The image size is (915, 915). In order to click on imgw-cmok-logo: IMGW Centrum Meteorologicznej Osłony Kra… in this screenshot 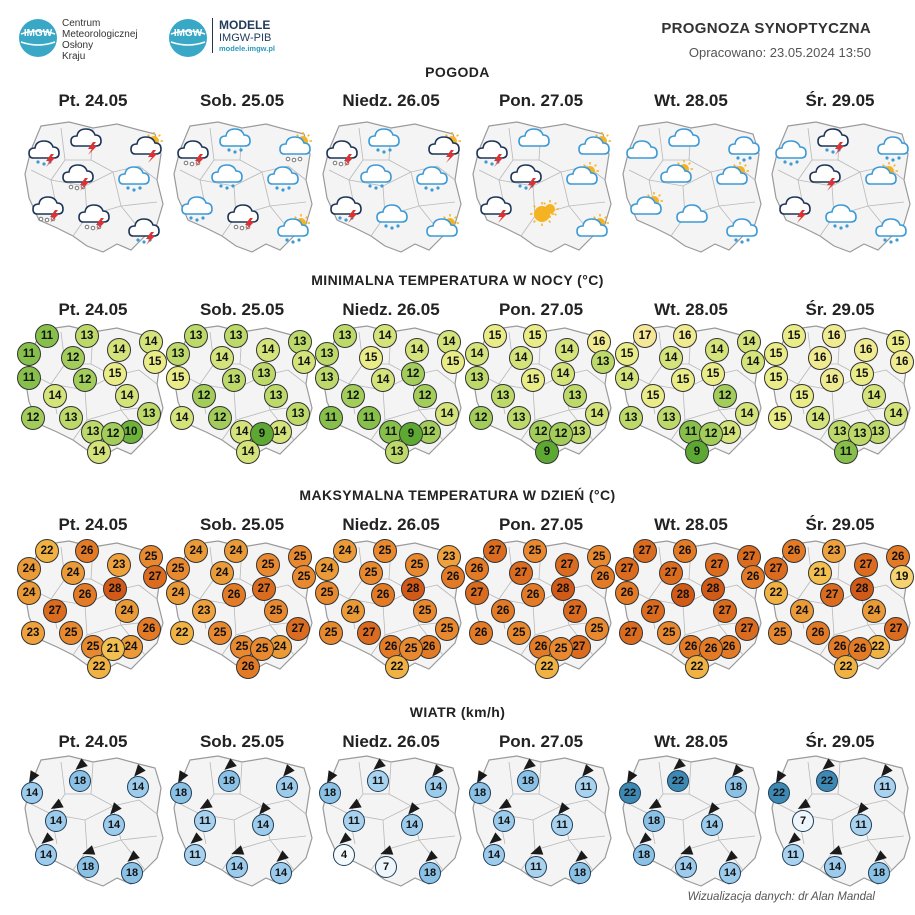, I will do `click(78, 40)`.